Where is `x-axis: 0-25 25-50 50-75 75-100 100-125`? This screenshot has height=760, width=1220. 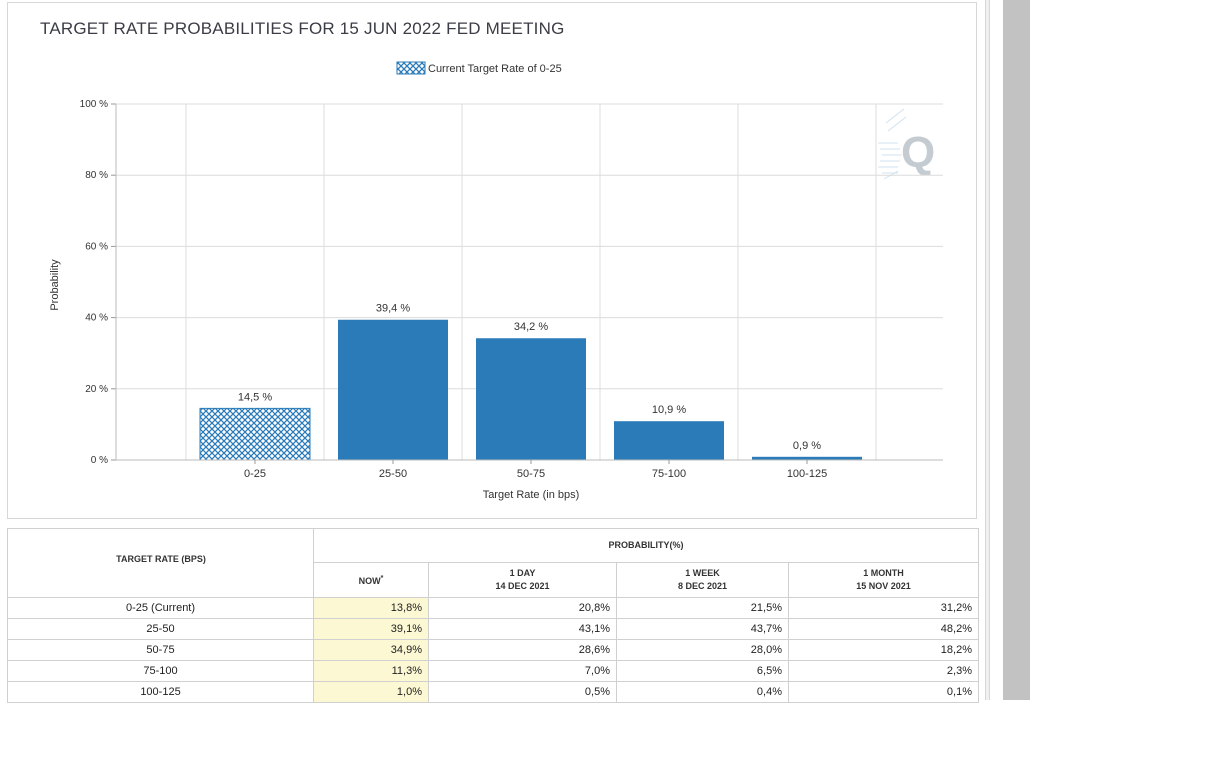 x-axis: 0-25 25-50 50-75 75-100 100-125 is located at coordinates (529, 469).